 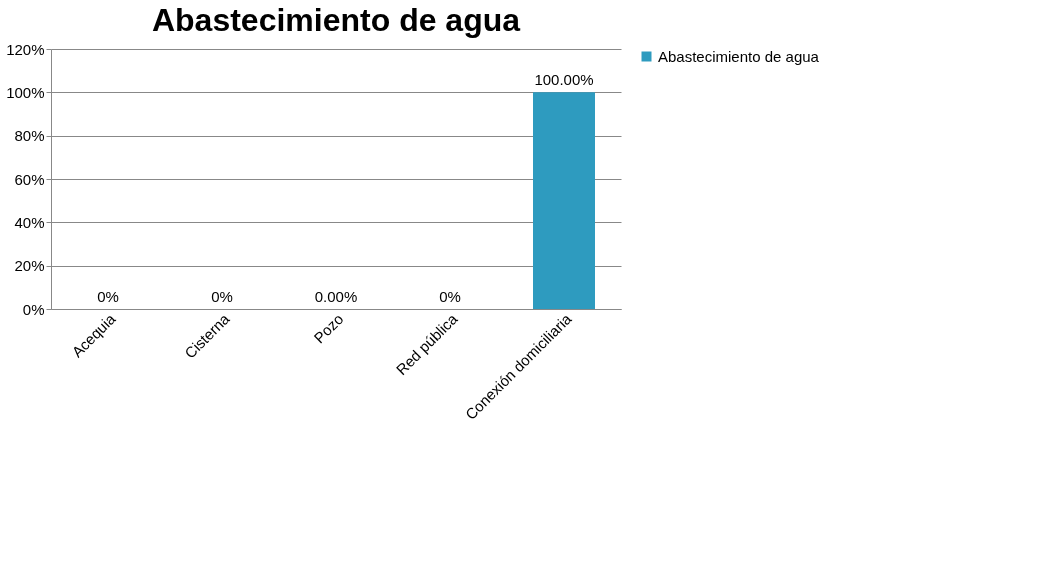 What do you see at coordinates (29, 266) in the screenshot?
I see `y-tick-label: 20%` at bounding box center [29, 266].